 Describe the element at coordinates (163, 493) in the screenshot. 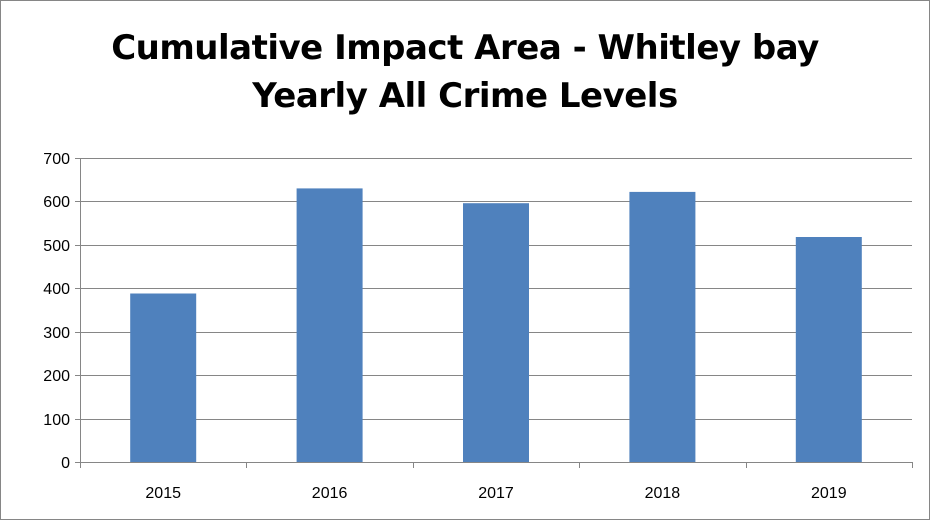

I see `x-tick-label-2015: 2015` at that location.